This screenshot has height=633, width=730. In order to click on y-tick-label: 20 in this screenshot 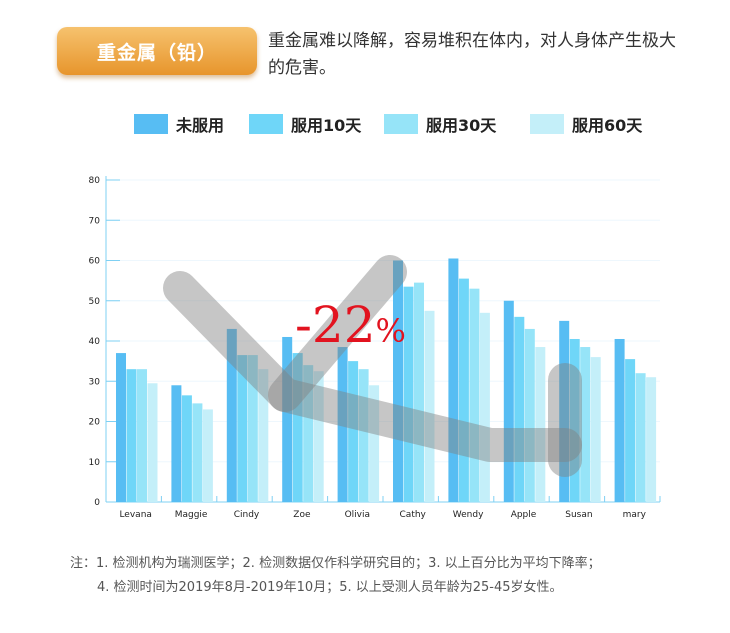, I will do `click(95, 423)`.